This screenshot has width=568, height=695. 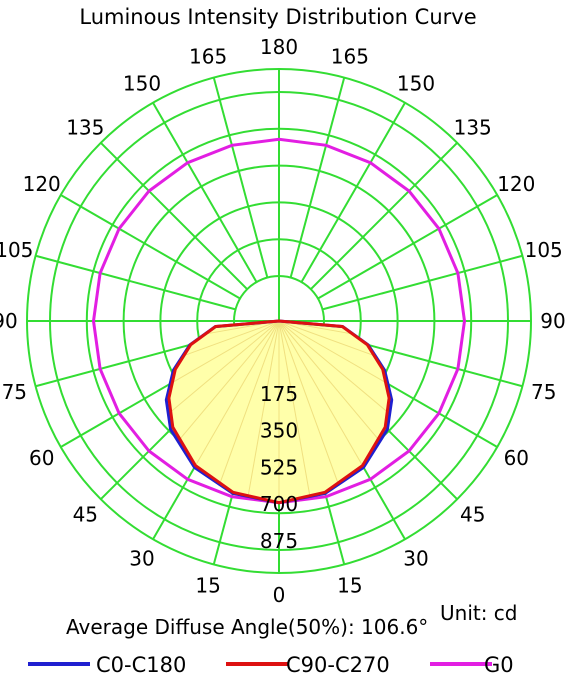 I want to click on radial-tick-175: 175, so click(x=279, y=394).